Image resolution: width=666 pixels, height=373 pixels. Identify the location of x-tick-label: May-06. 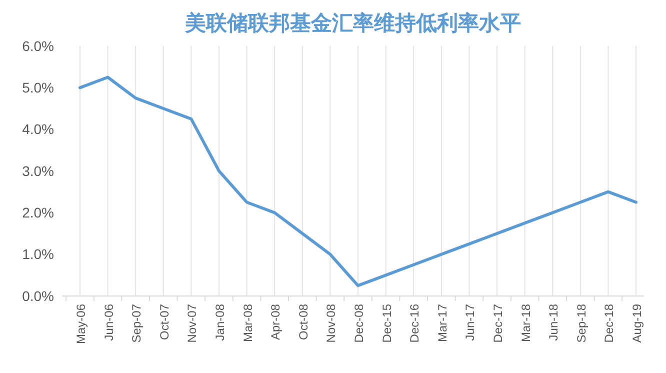
(81, 324).